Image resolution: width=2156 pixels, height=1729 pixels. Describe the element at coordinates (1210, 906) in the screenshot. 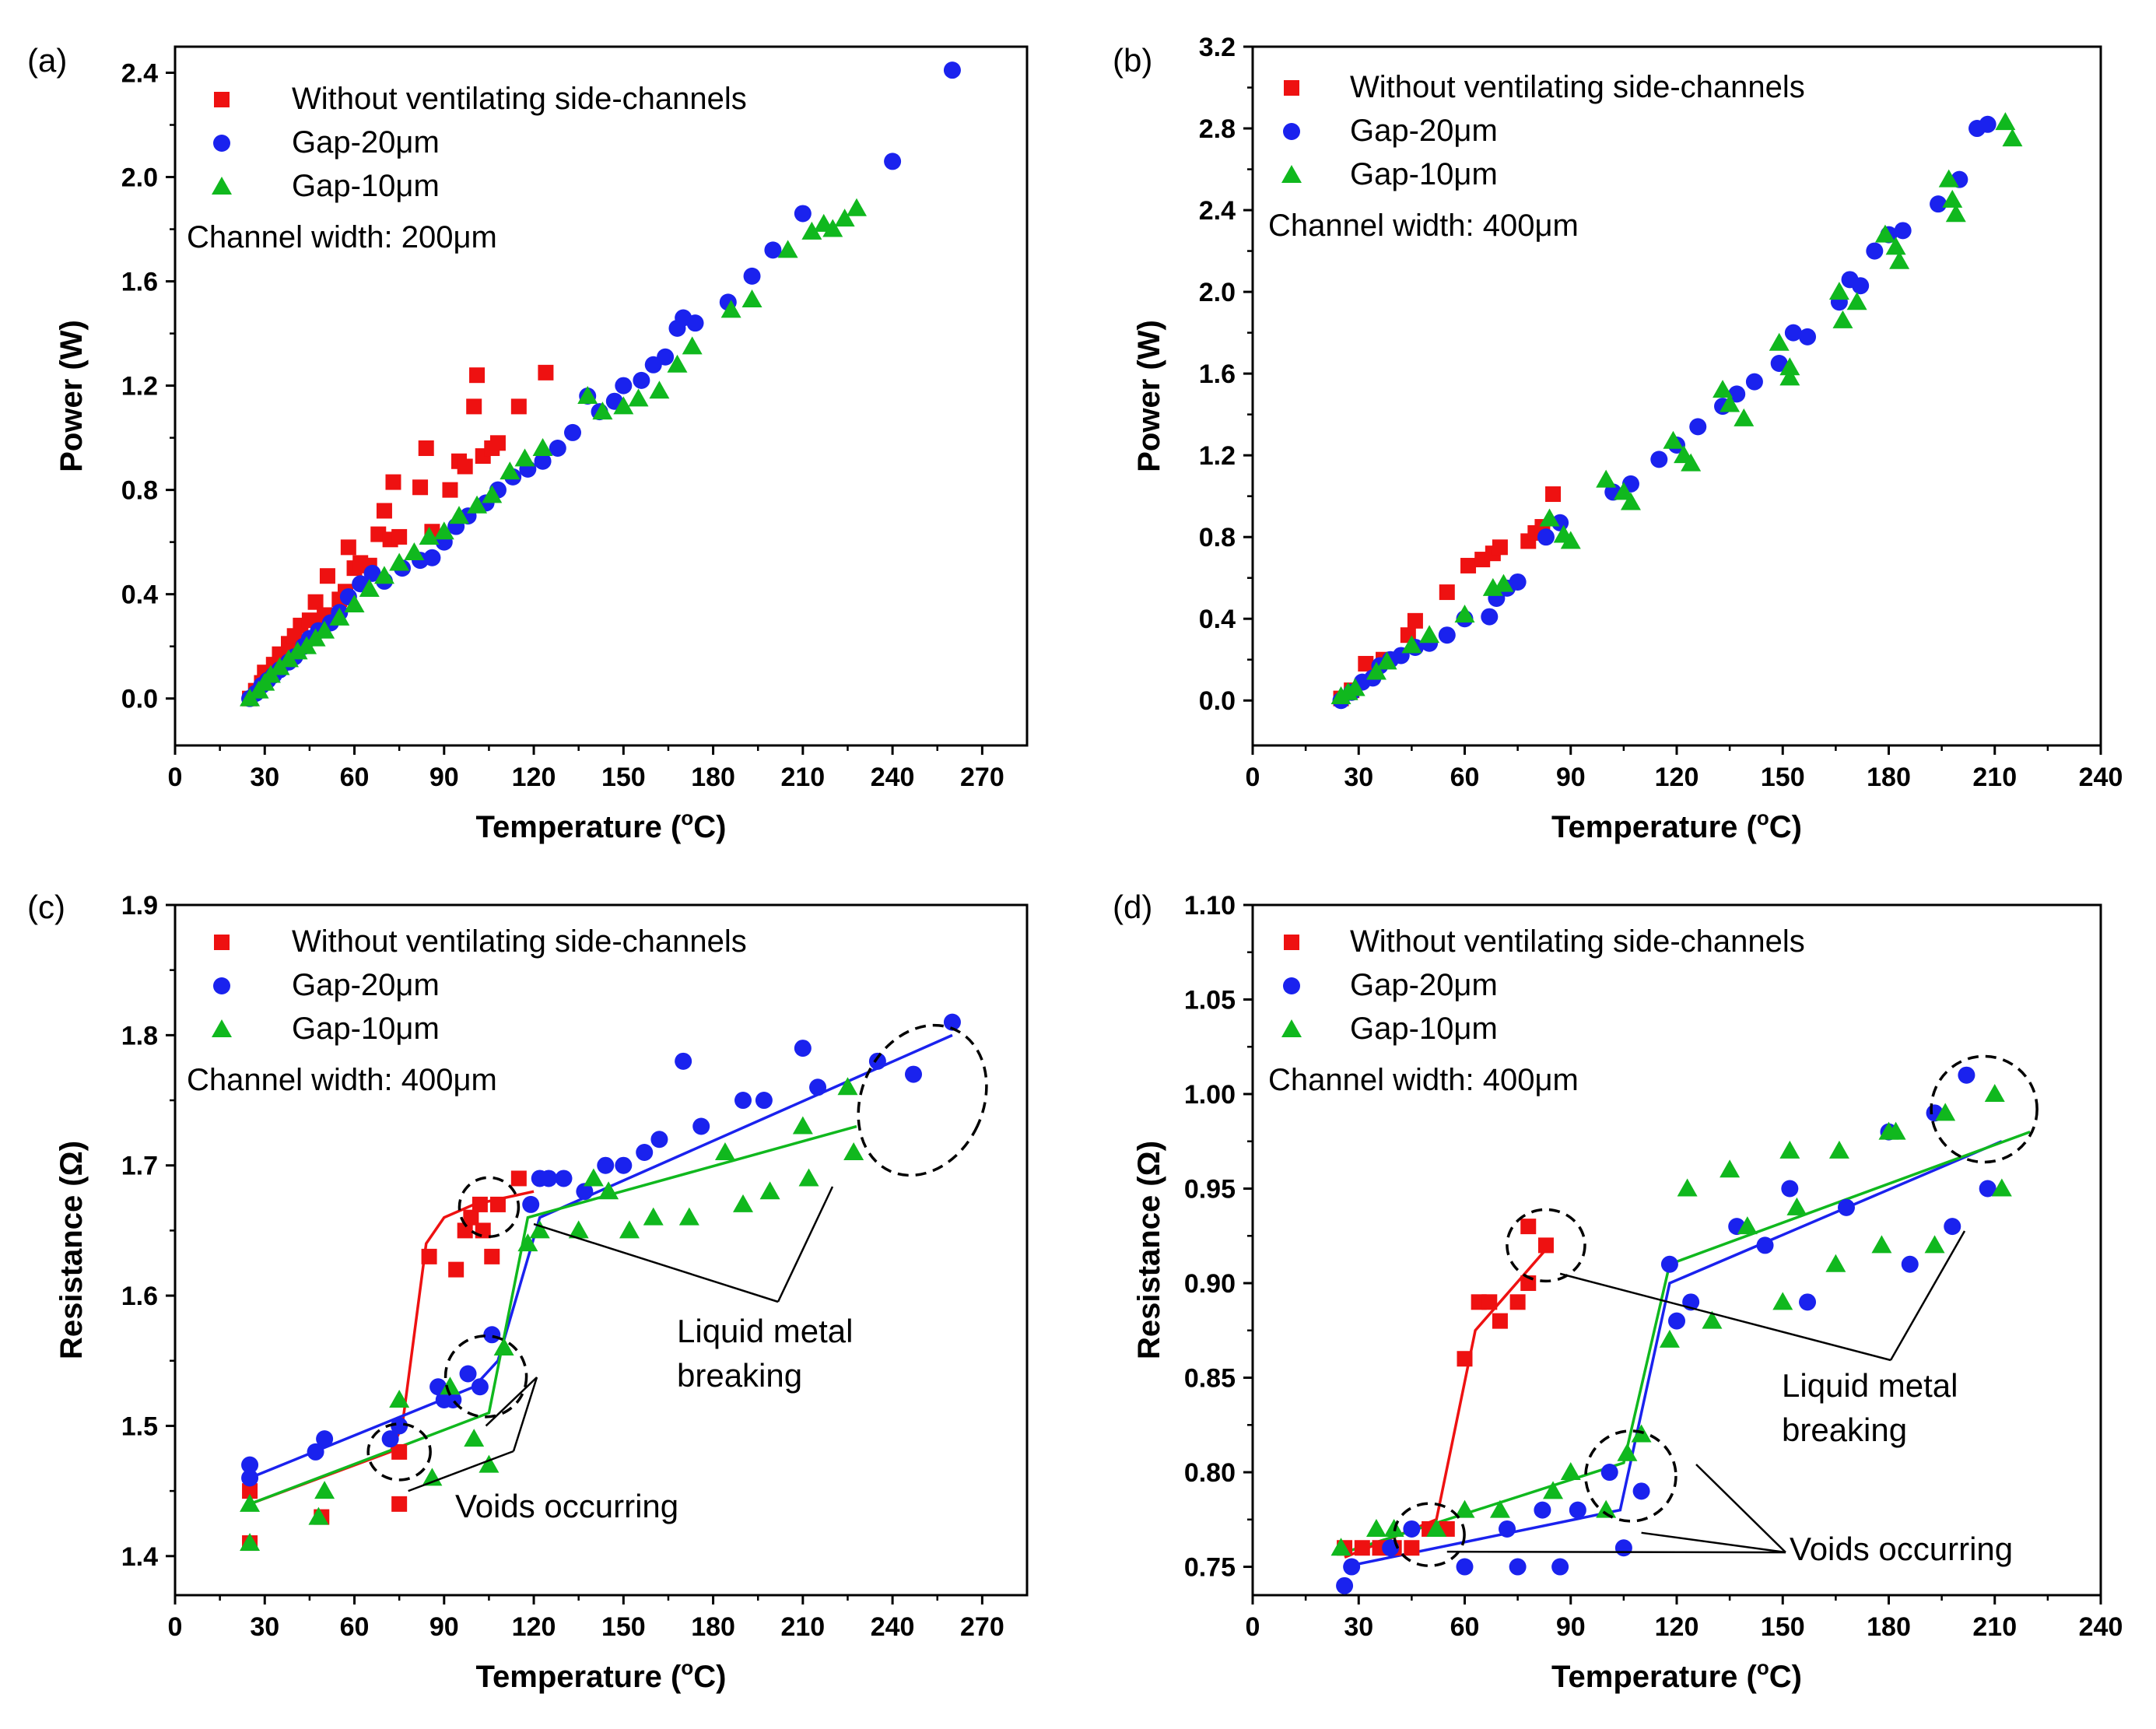

I see `y-tick-label: 1.10` at that location.